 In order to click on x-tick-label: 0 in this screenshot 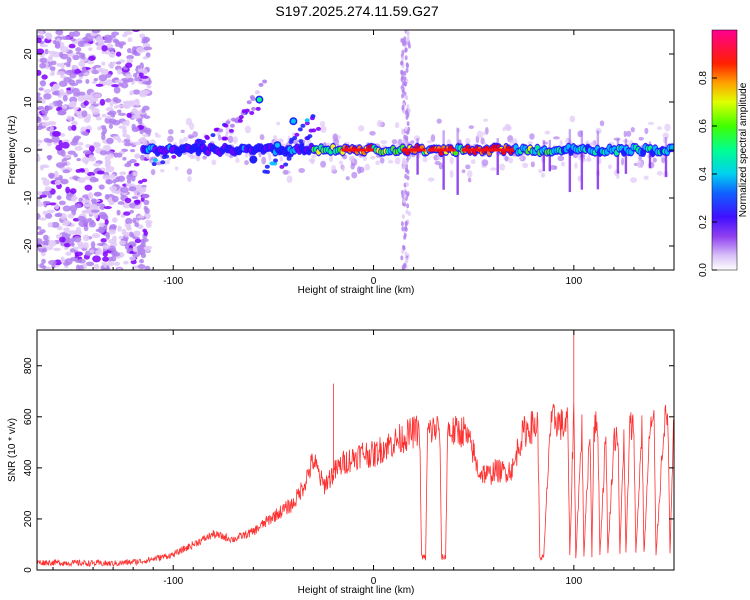, I will do `click(374, 581)`.